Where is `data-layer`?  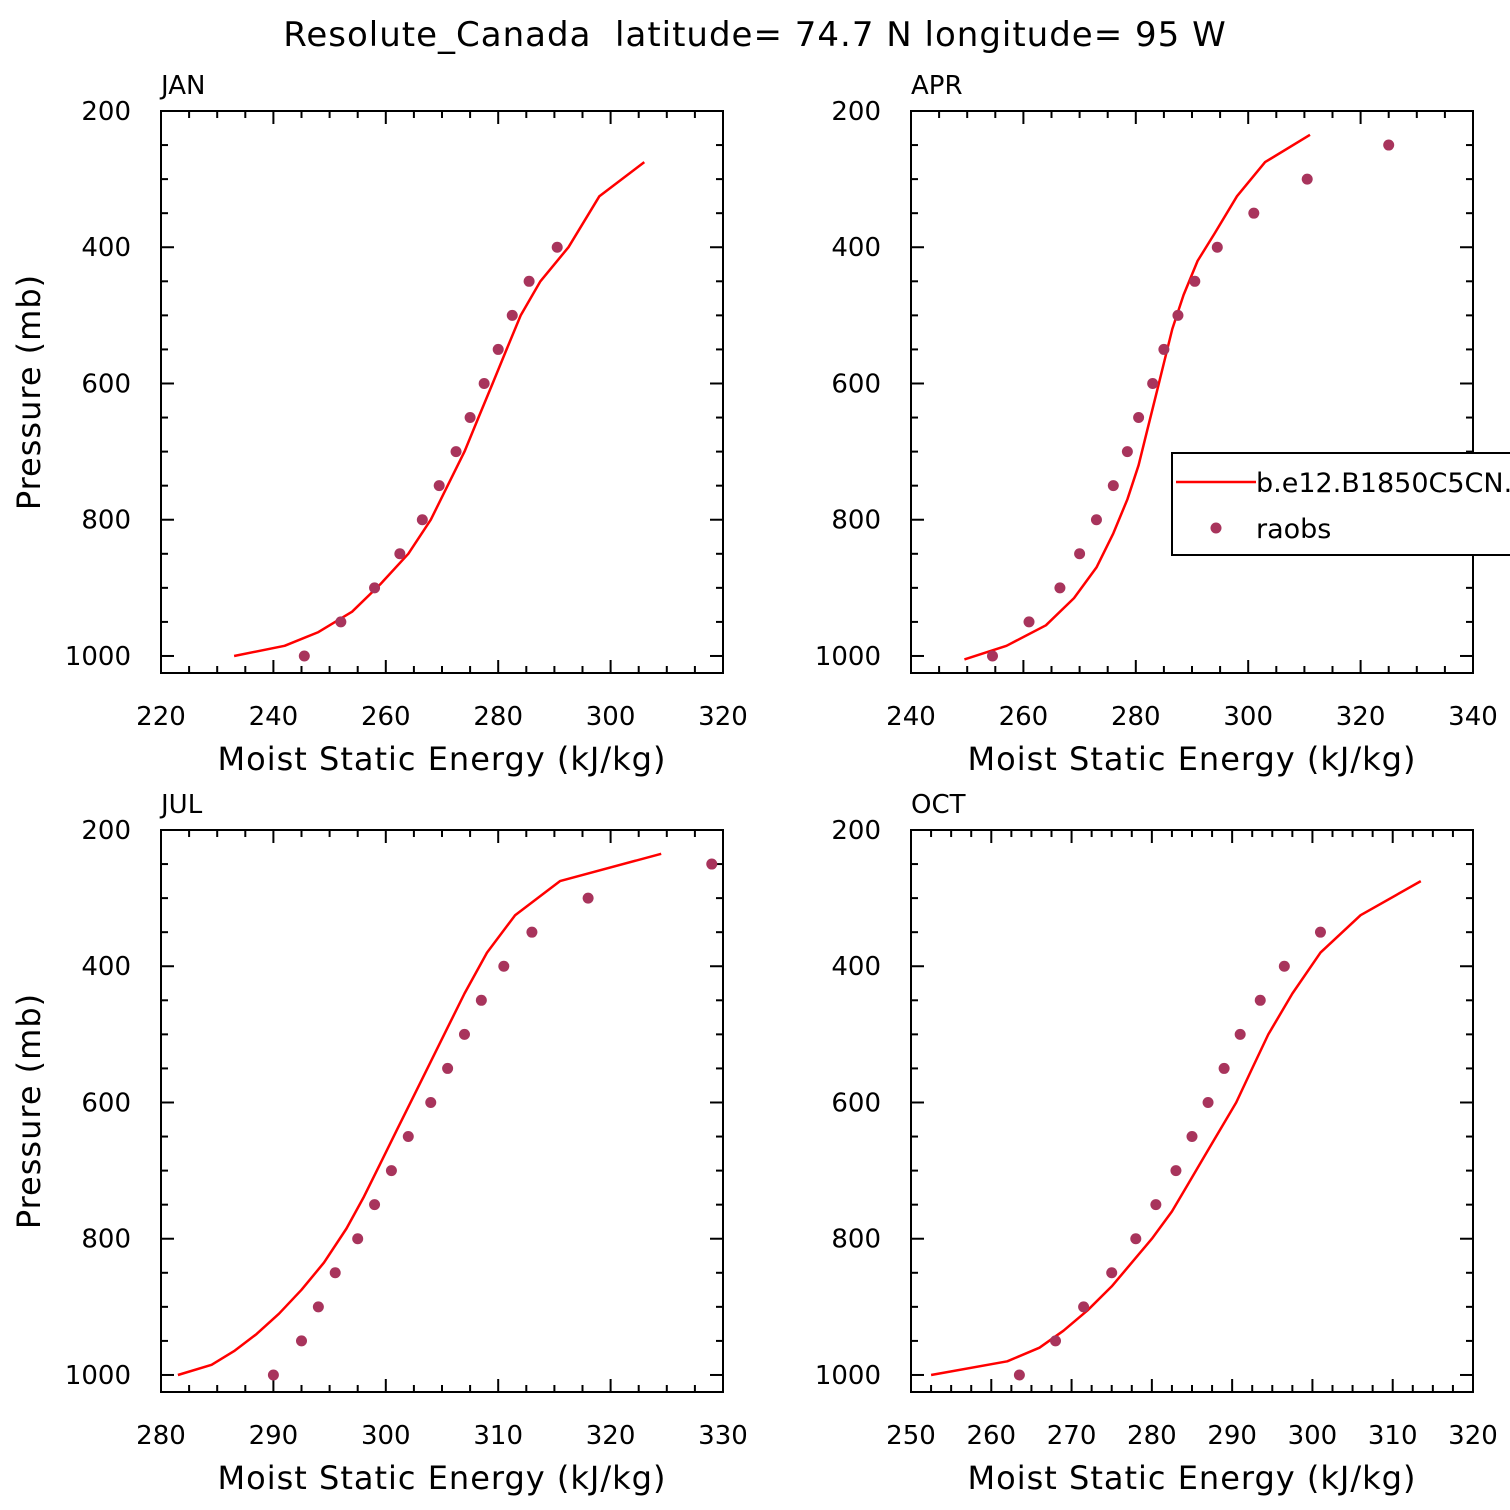
data-layer is located at coordinates (439, 411).